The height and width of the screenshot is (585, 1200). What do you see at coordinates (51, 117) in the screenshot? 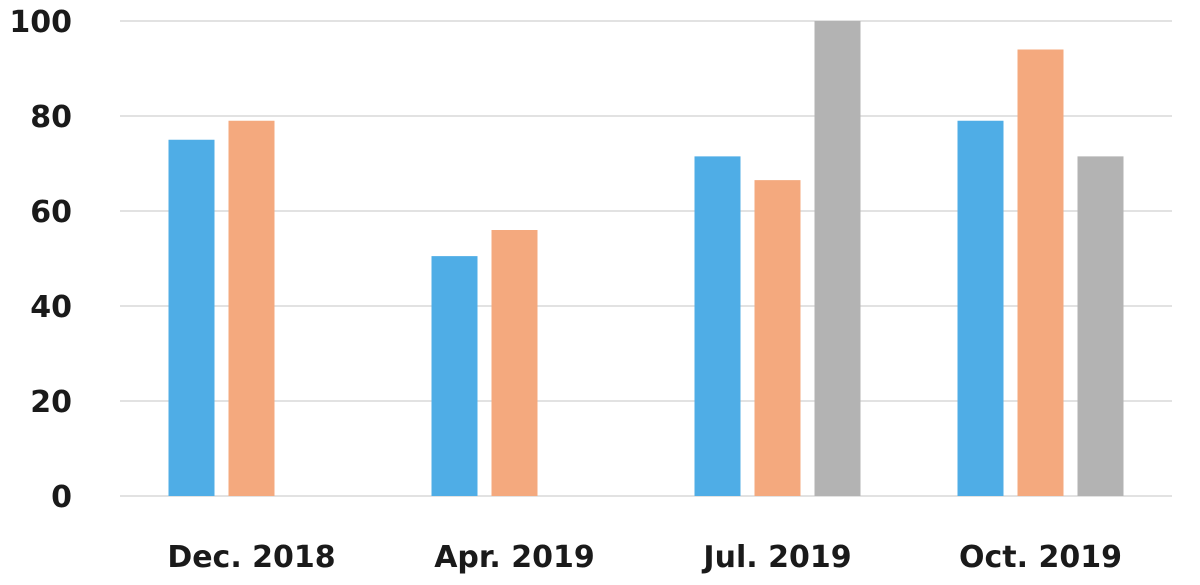
I see `y-tick-label-80: 80` at bounding box center [51, 117].